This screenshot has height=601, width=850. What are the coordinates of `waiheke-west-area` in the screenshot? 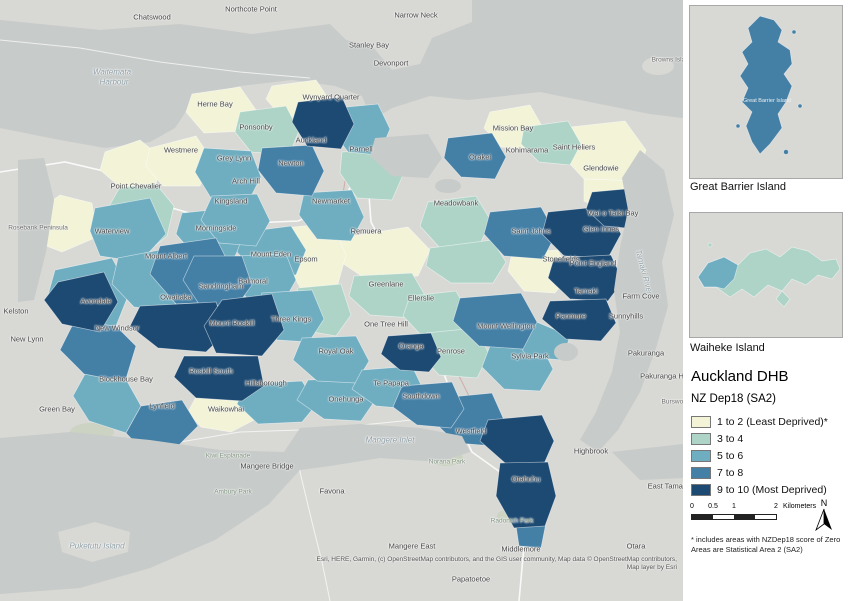 It's located at (718, 273).